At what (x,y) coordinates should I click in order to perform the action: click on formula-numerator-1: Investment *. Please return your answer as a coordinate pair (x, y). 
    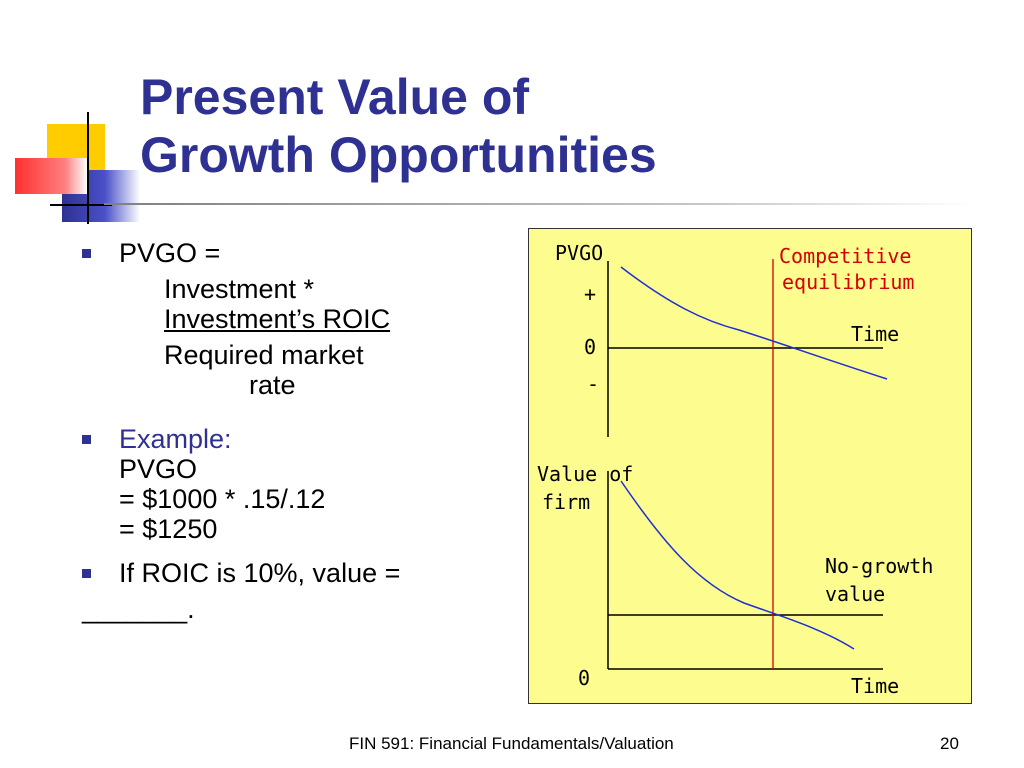
    Looking at the image, I should click on (239, 289).